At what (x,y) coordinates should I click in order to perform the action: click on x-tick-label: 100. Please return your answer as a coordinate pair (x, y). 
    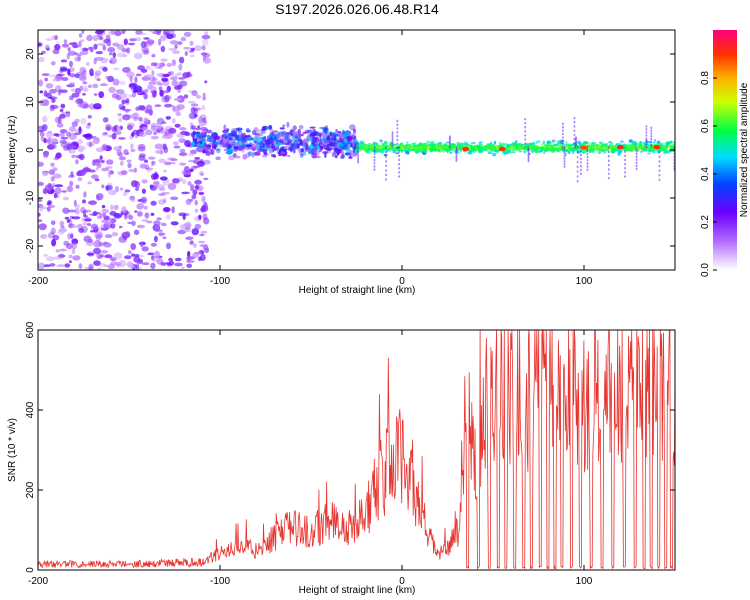
    Looking at the image, I should click on (584, 581).